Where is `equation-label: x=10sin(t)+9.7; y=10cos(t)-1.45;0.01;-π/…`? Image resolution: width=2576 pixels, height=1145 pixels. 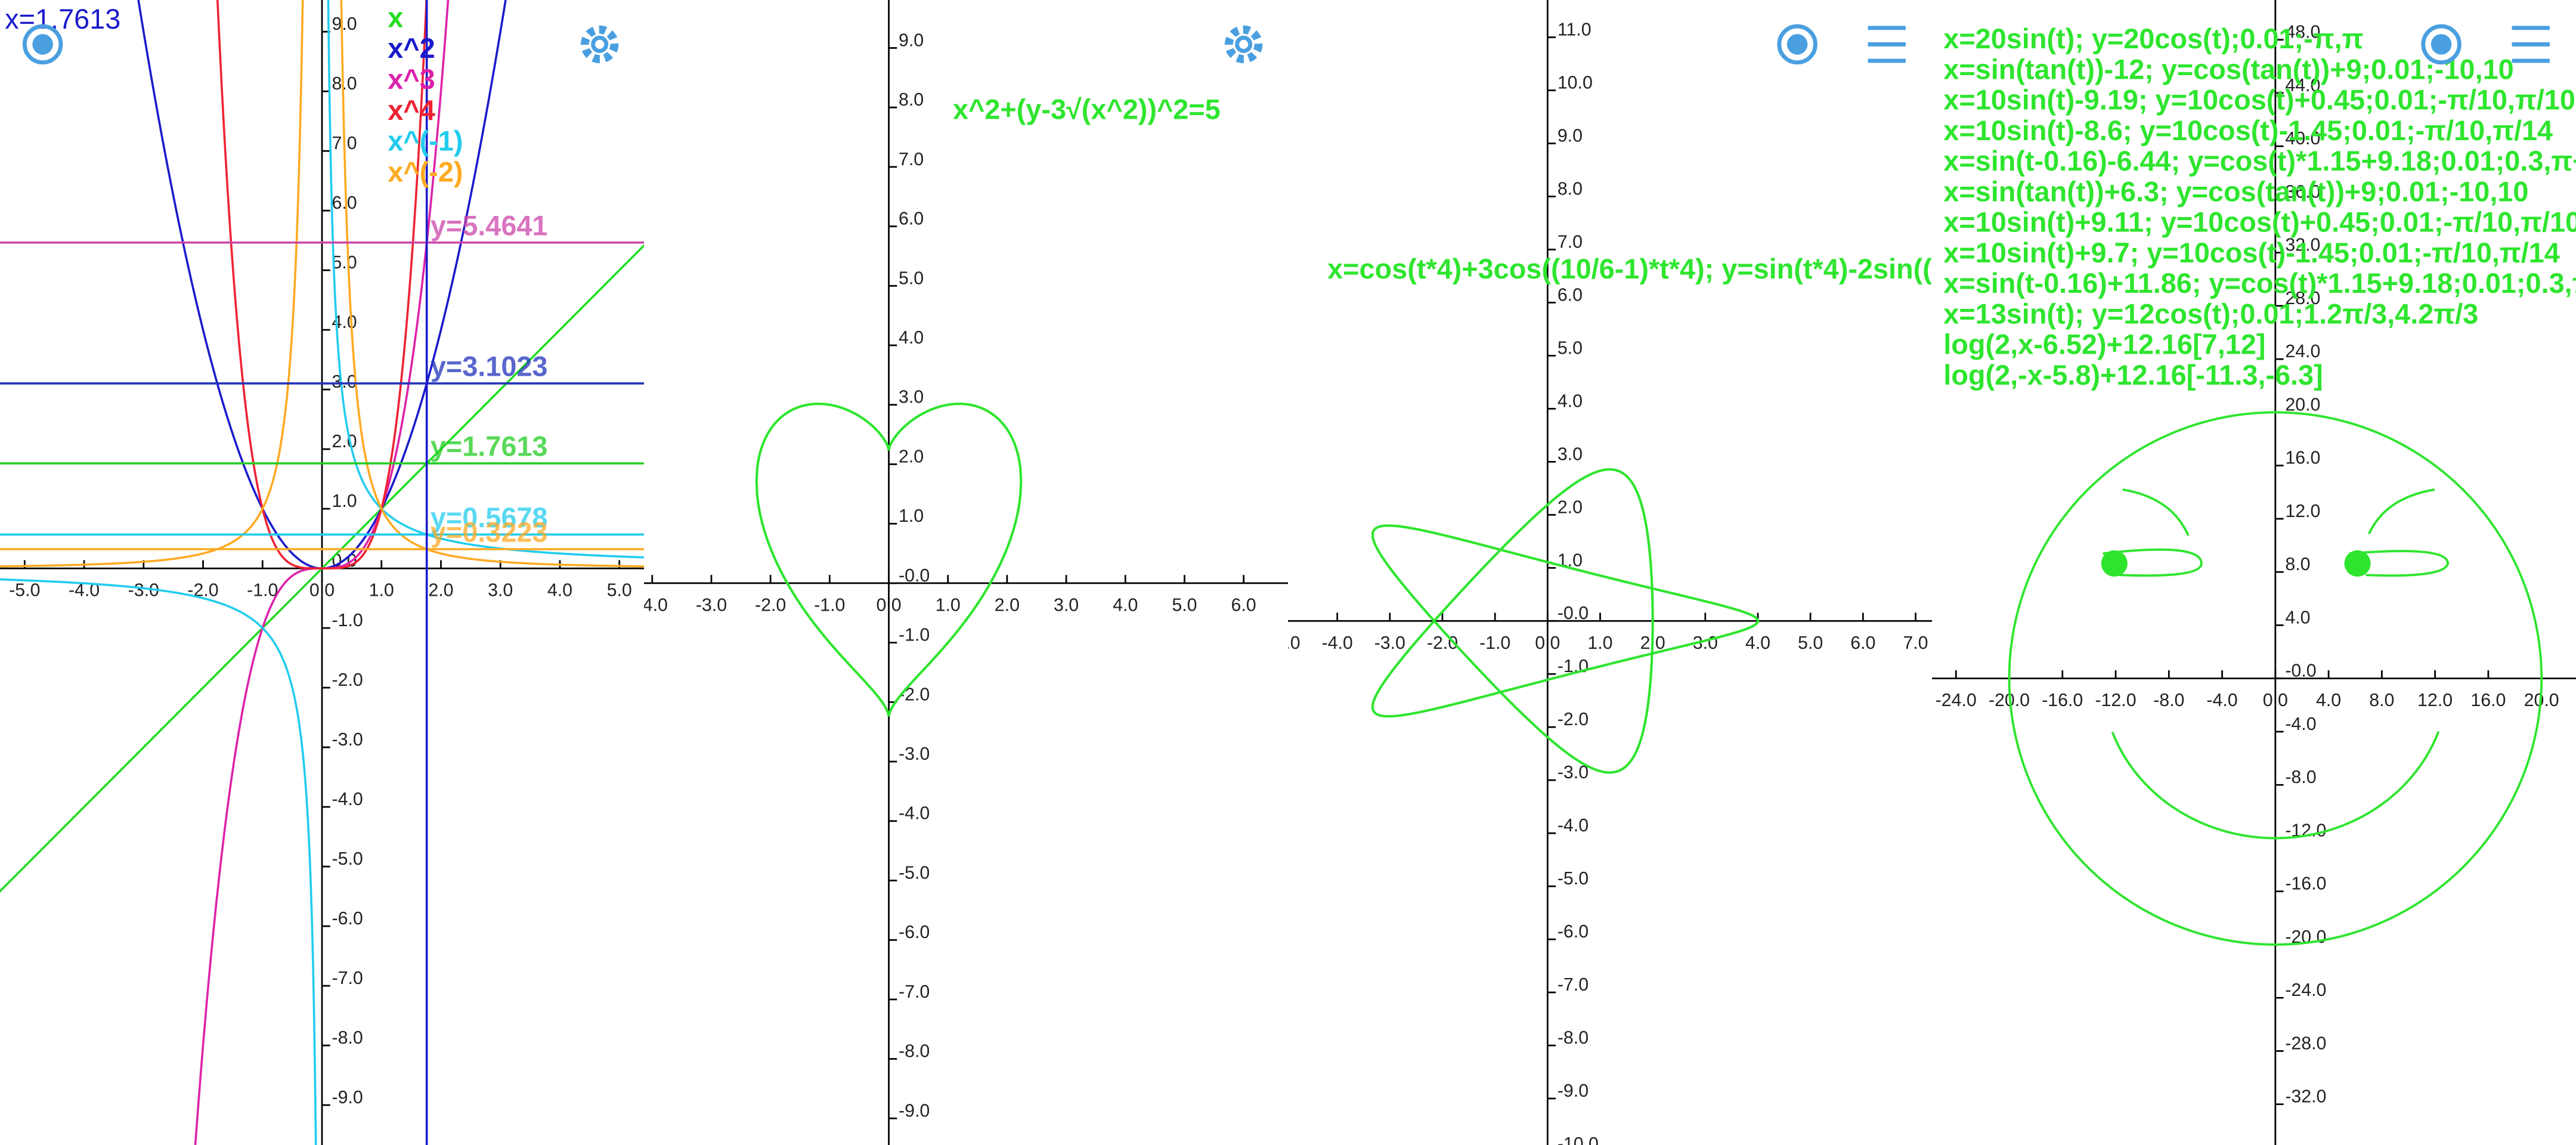
equation-label: x=10sin(t)+9.7; y=10cos(t)-1.45;0.01;-π/… is located at coordinates (2251, 252).